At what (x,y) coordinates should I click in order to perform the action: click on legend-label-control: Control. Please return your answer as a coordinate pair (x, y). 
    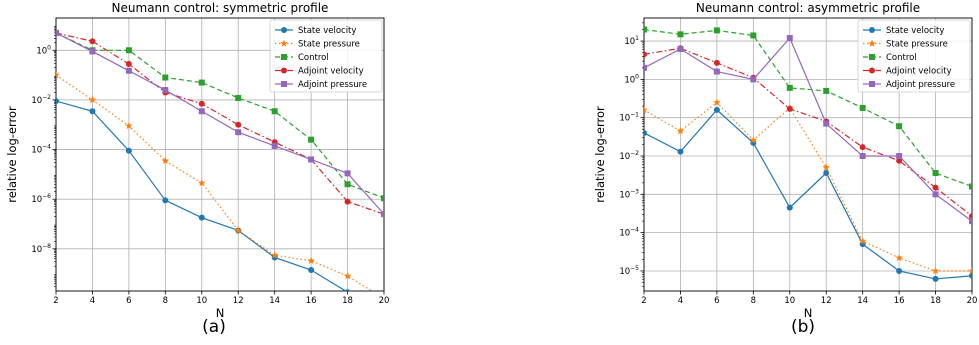
    Looking at the image, I should click on (313, 58).